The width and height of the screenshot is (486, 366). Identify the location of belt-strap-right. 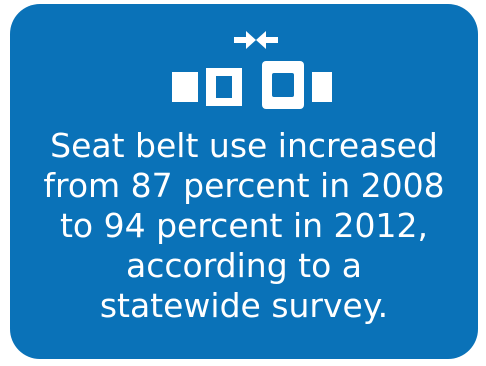
(322, 87).